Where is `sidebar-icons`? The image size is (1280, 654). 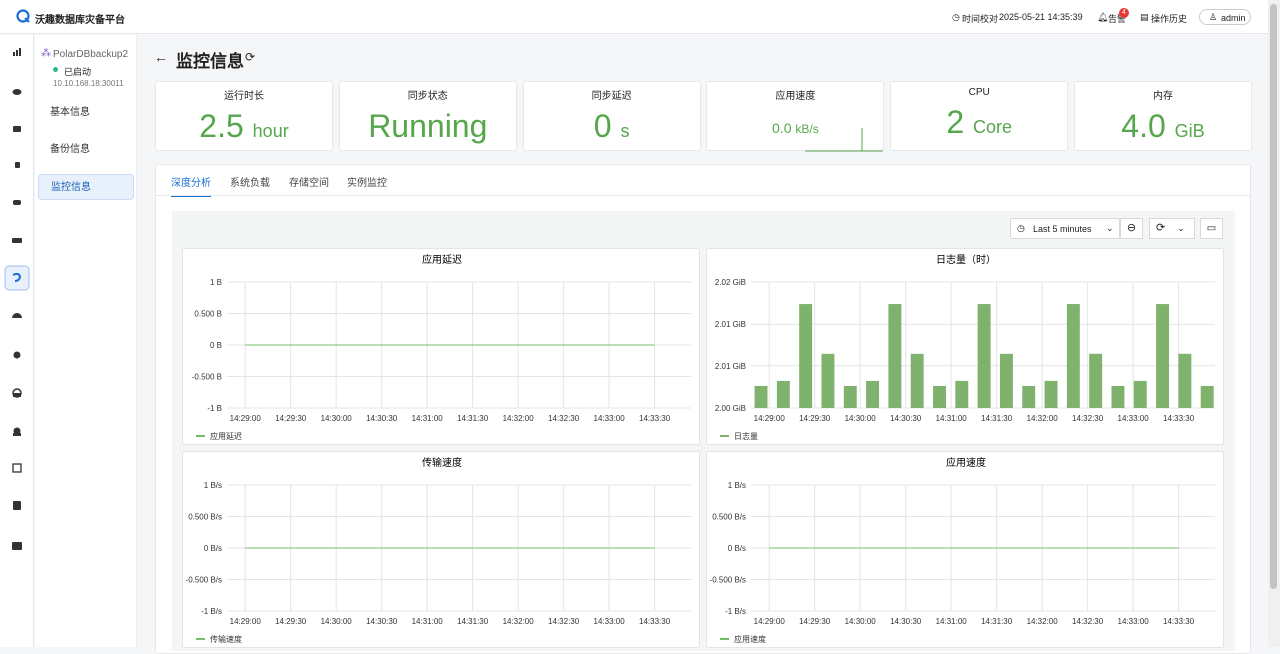 sidebar-icons is located at coordinates (17, 299).